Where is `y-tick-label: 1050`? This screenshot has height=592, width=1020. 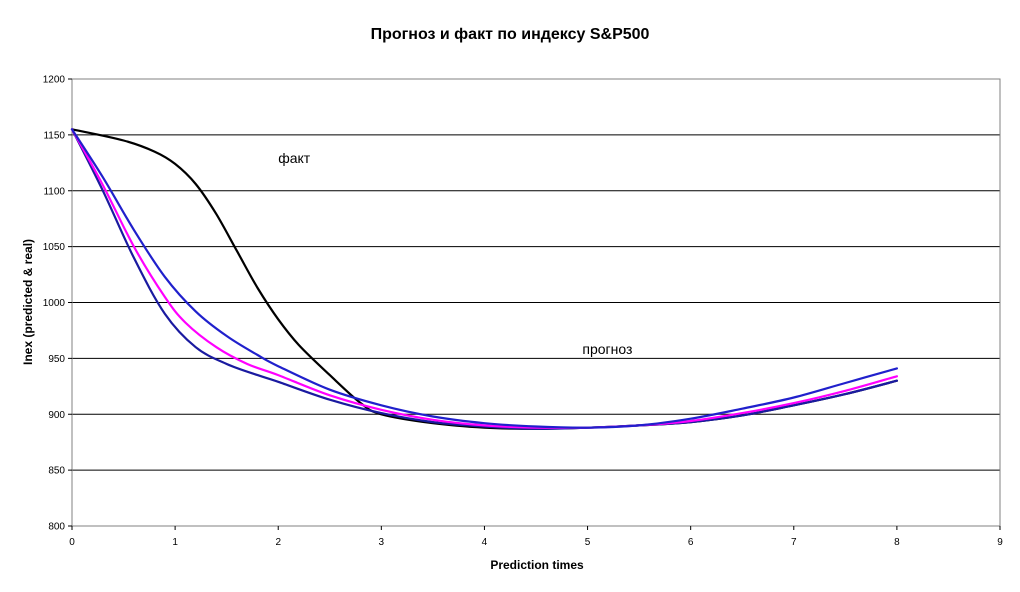 y-tick-label: 1050 is located at coordinates (54, 247).